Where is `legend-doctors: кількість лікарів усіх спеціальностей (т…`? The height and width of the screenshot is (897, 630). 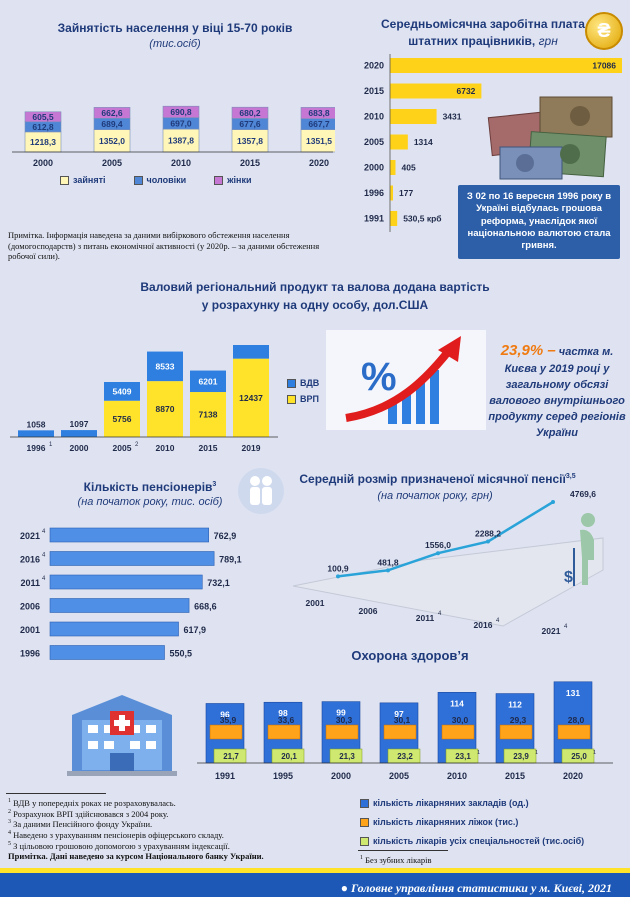 legend-doctors: кількість лікарів усіх спеціальностей (т… is located at coordinates (472, 841).